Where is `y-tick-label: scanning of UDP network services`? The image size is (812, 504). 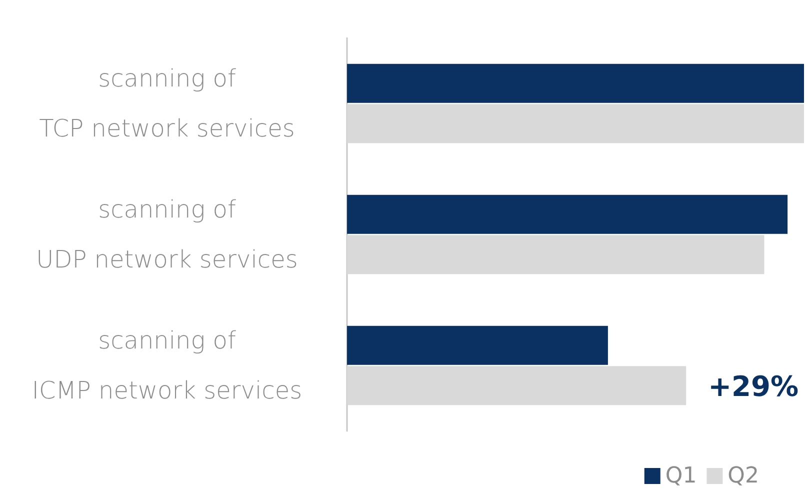 y-tick-label: scanning of UDP network services is located at coordinates (167, 235).